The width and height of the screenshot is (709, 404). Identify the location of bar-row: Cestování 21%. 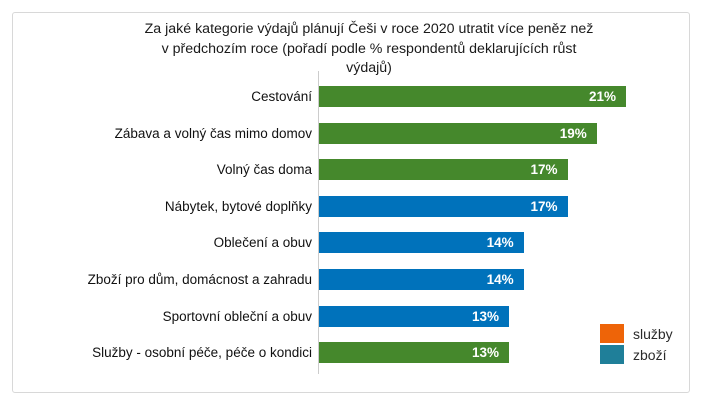
(351, 96).